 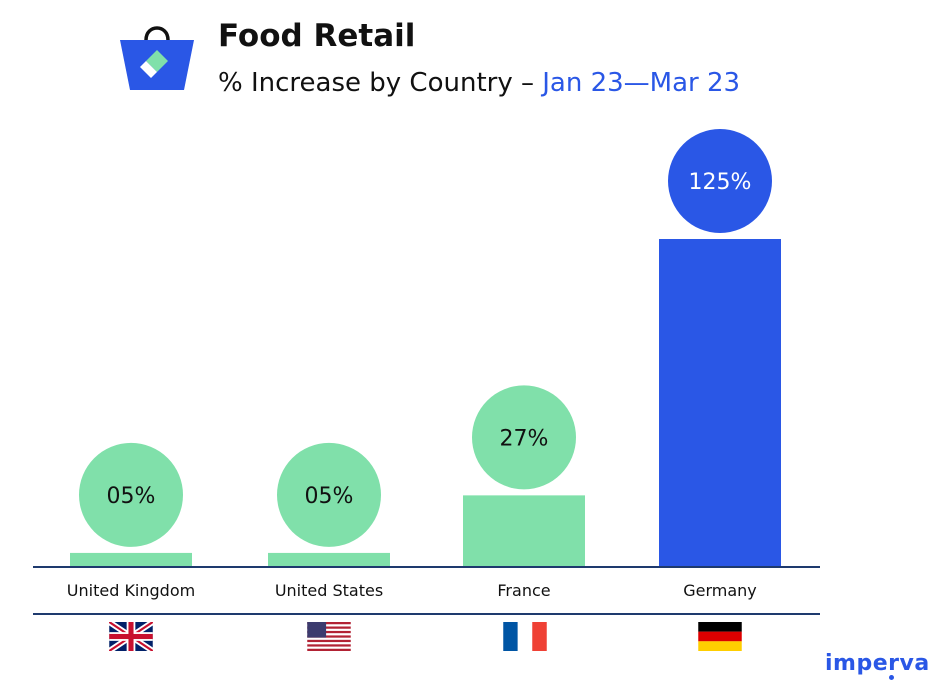 What do you see at coordinates (525, 636) in the screenshot?
I see `france-flag-icon` at bounding box center [525, 636].